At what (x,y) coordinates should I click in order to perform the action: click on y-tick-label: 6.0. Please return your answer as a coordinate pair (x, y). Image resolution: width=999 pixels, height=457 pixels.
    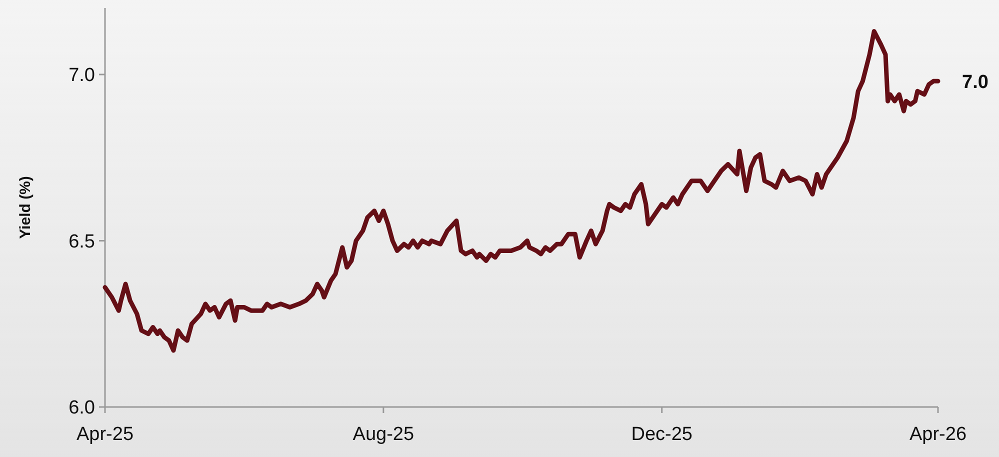
    Looking at the image, I should click on (81, 408).